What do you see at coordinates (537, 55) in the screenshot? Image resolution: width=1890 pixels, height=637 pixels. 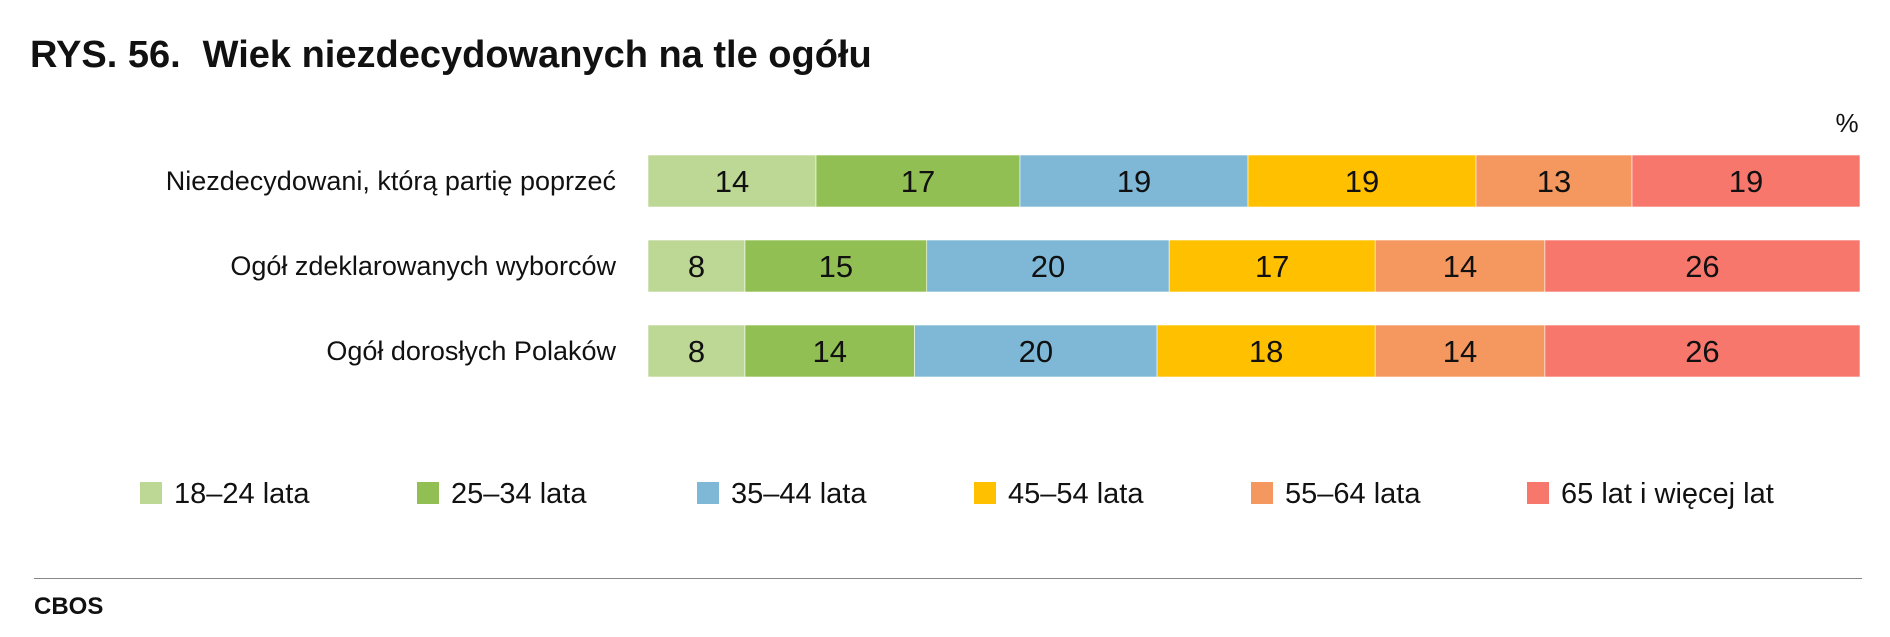 I see `figure-title: Wiek niezdecydowanych na tle ogółu` at bounding box center [537, 55].